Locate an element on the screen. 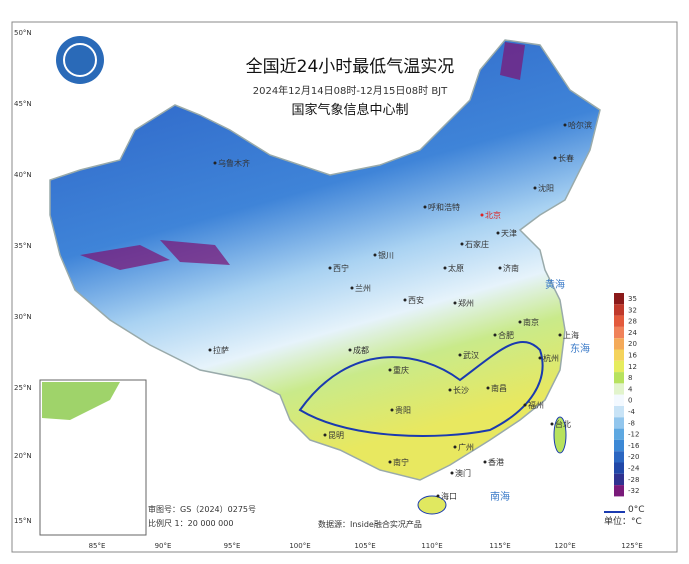 The height and width of the screenshot is (564, 689). city-label: 拉萨 is located at coordinates (221, 350).